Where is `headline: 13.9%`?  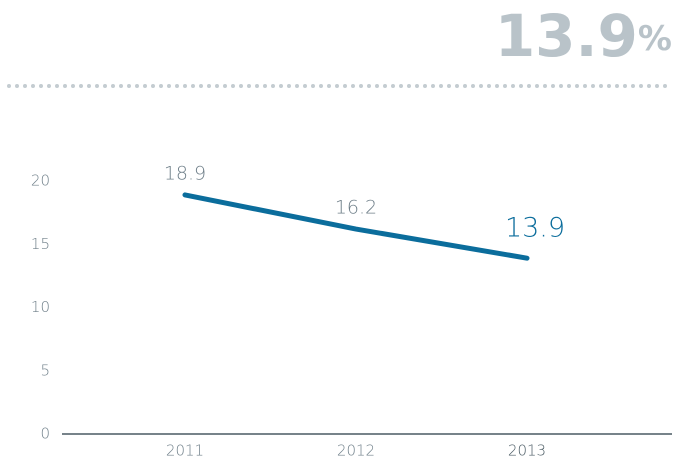 headline: 13.9% is located at coordinates (583, 36).